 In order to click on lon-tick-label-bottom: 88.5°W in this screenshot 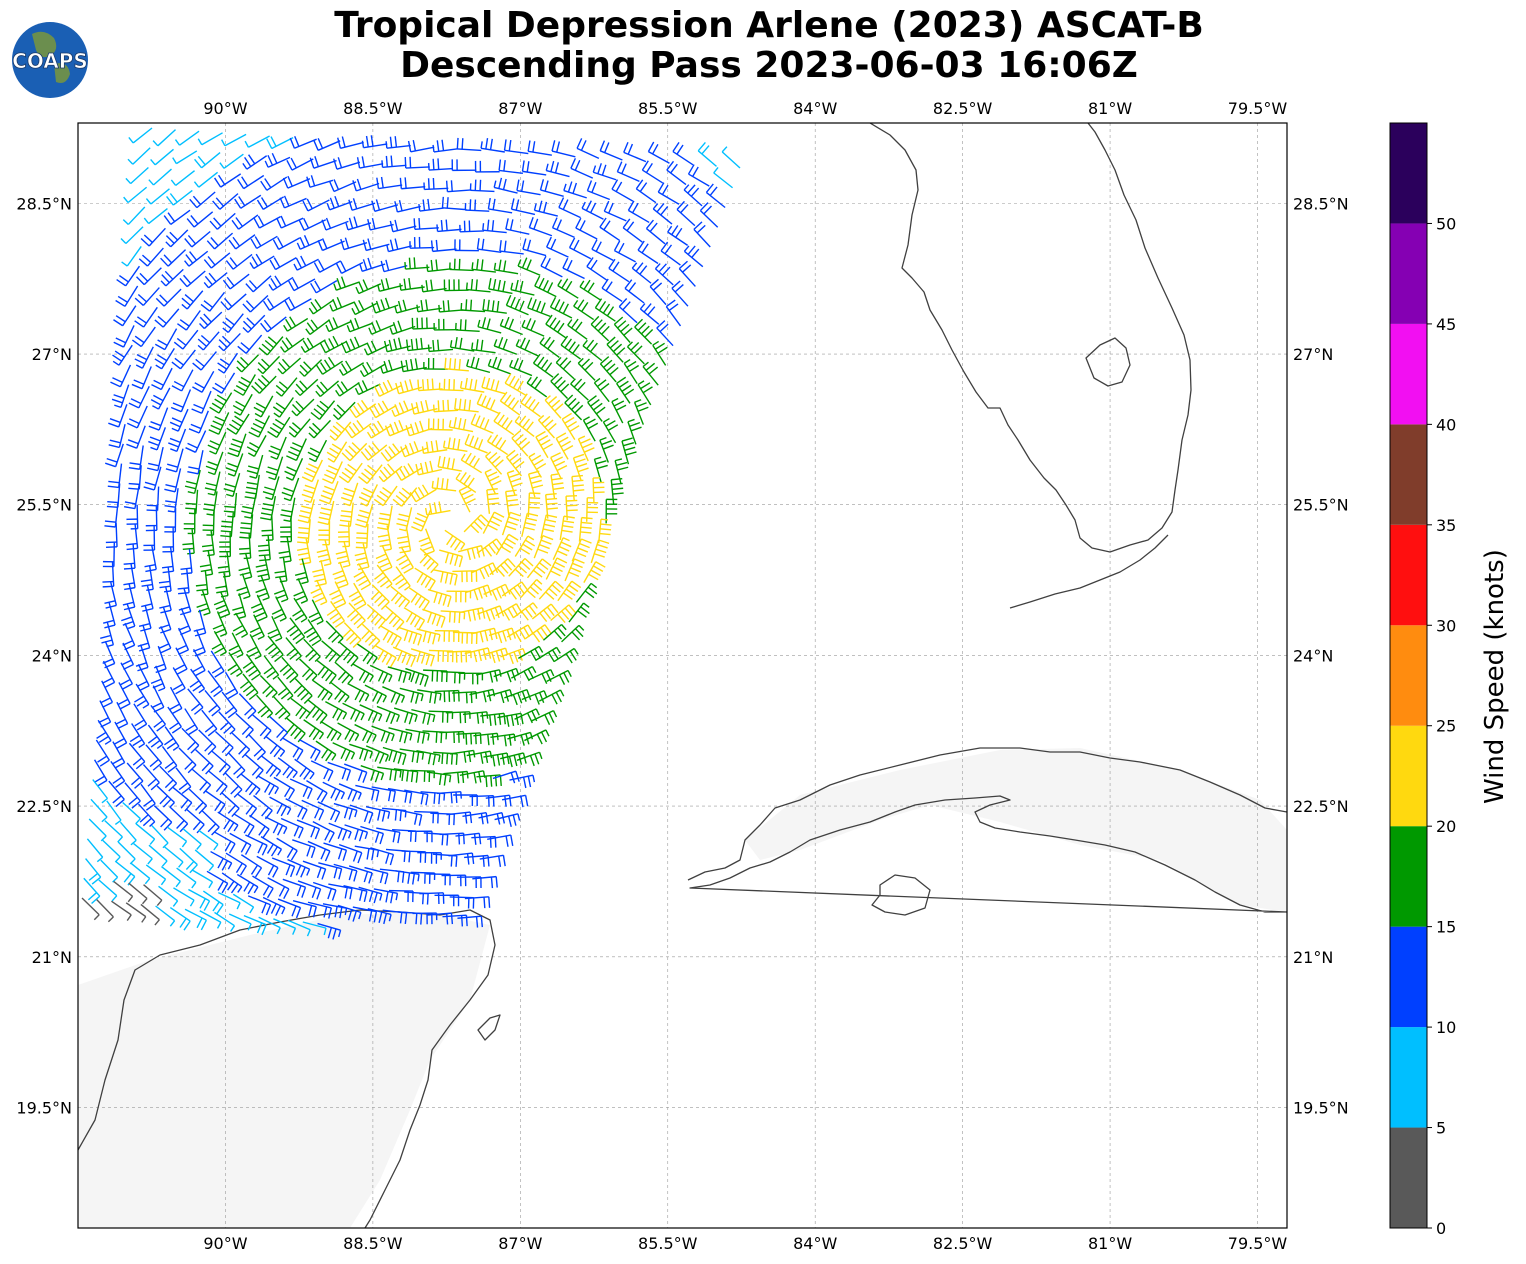, I will do `click(373, 1243)`.